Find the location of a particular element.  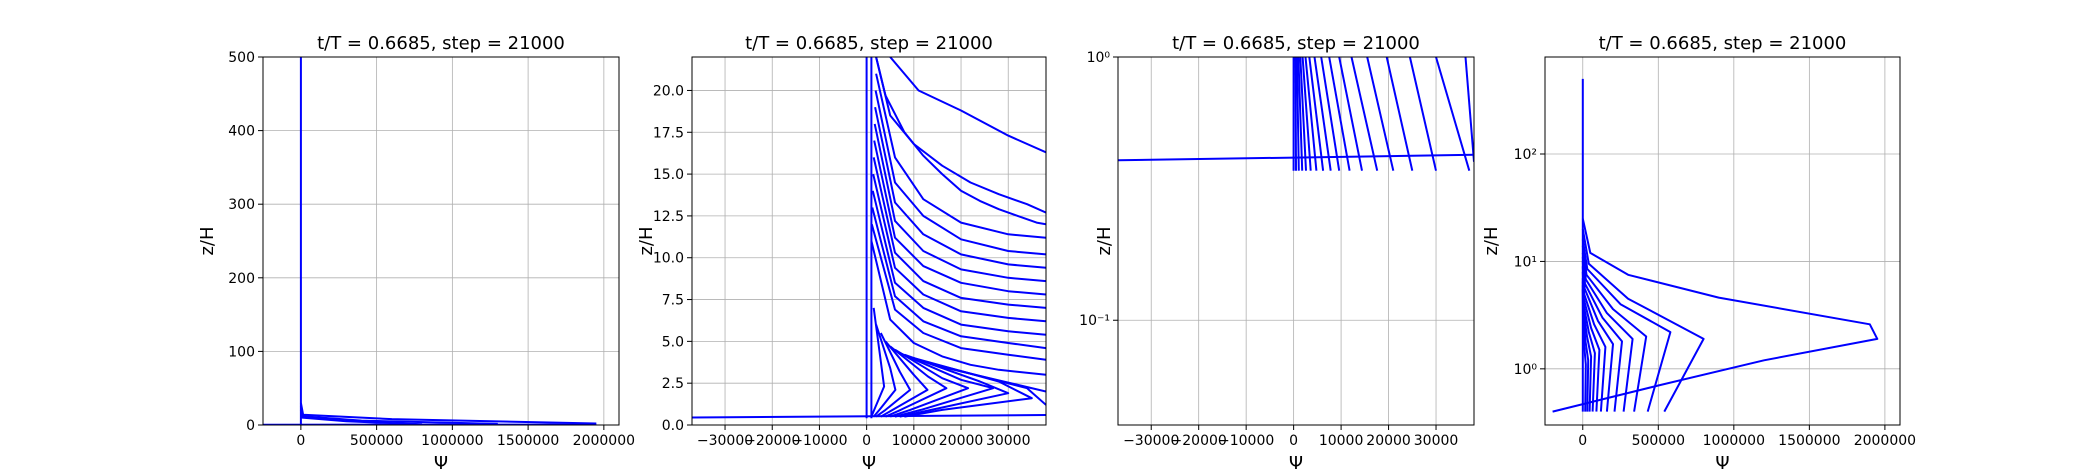

y-tick-label: 10.0 is located at coordinates (668, 259).